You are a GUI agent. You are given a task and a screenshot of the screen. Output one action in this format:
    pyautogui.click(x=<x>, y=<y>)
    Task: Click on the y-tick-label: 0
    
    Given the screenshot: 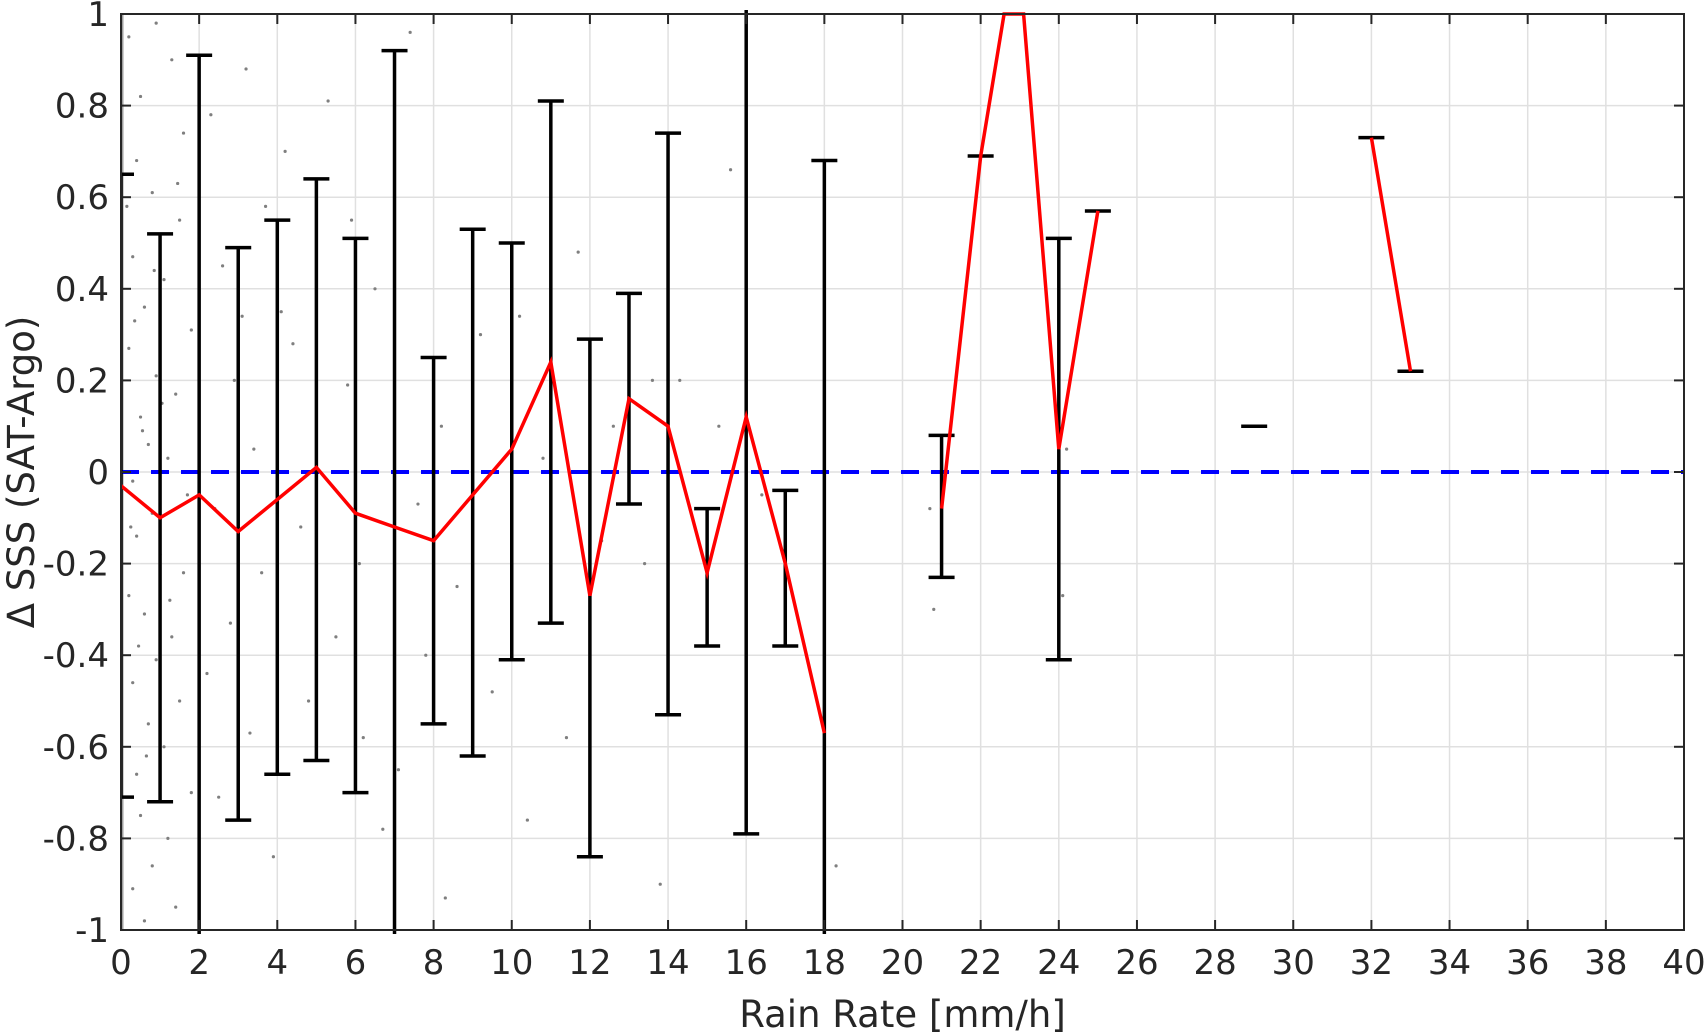 What is the action you would take?
    pyautogui.click(x=98, y=473)
    